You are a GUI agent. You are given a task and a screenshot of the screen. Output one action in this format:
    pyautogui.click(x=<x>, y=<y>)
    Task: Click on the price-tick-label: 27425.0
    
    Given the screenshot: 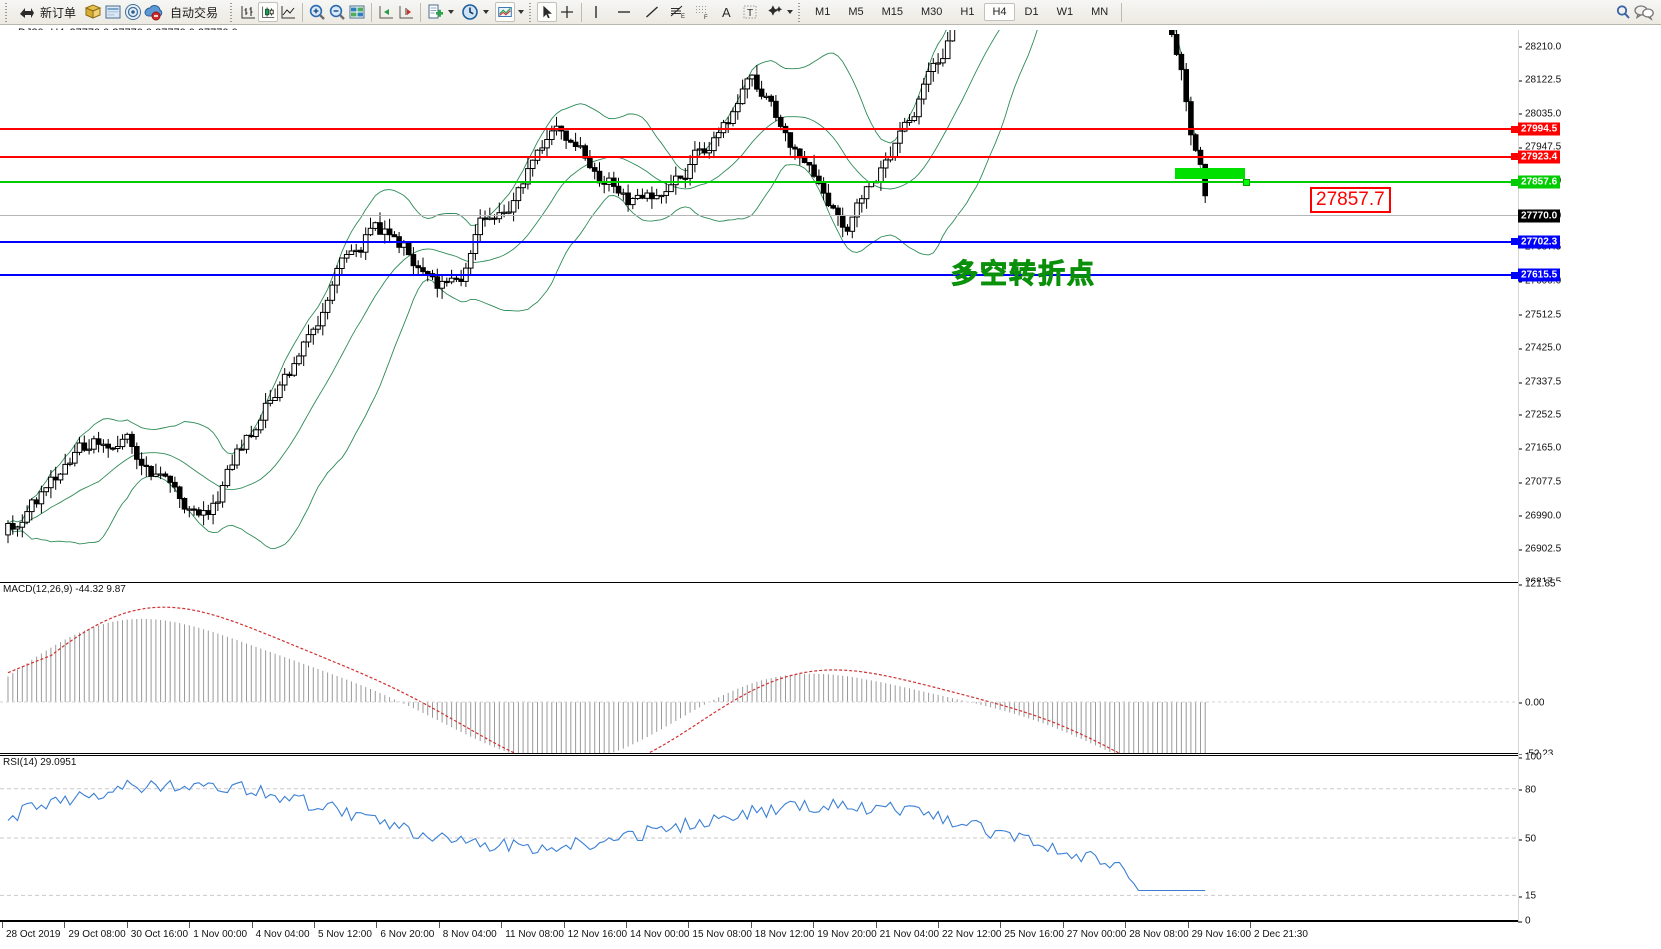 What is the action you would take?
    pyautogui.click(x=1543, y=348)
    